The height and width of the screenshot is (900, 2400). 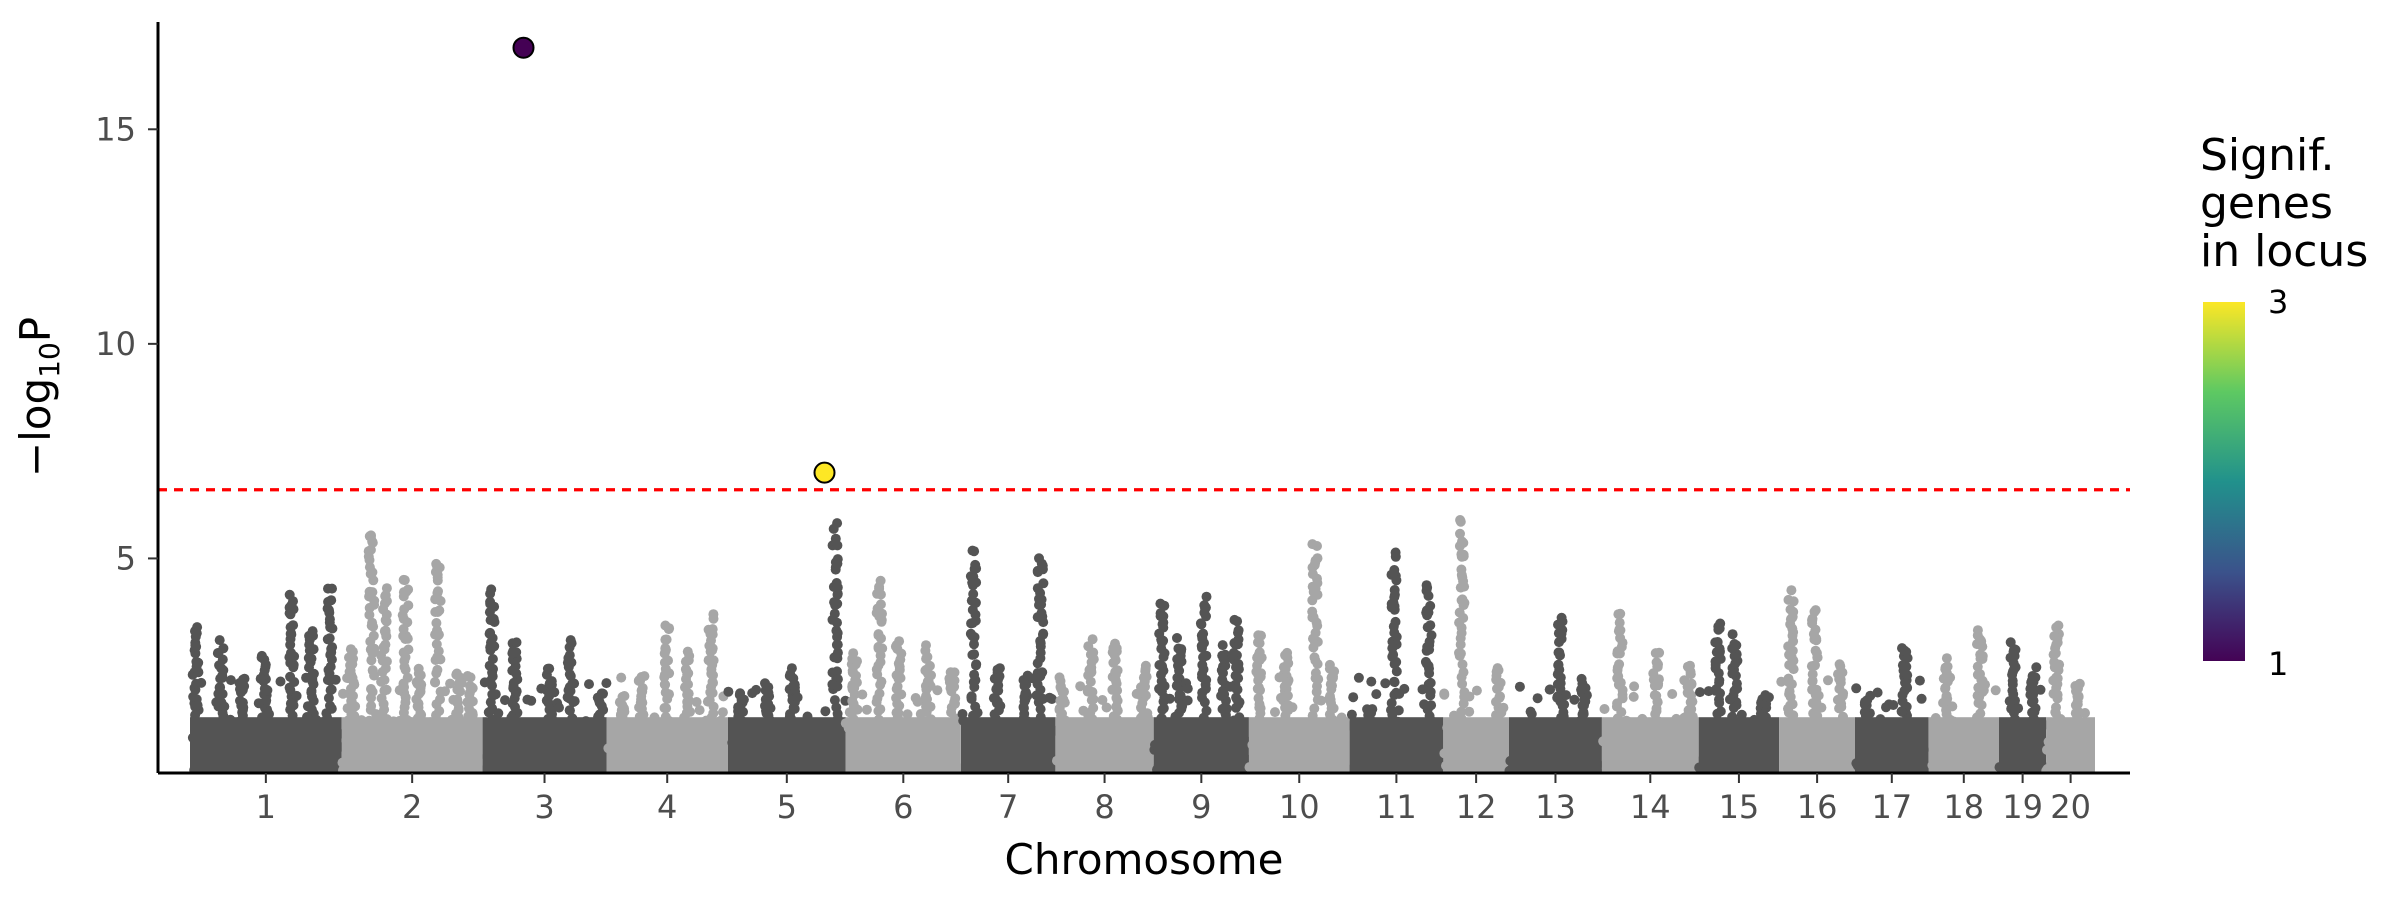 What do you see at coordinates (1396, 660) in the screenshot?
I see `chromosome-11-points` at bounding box center [1396, 660].